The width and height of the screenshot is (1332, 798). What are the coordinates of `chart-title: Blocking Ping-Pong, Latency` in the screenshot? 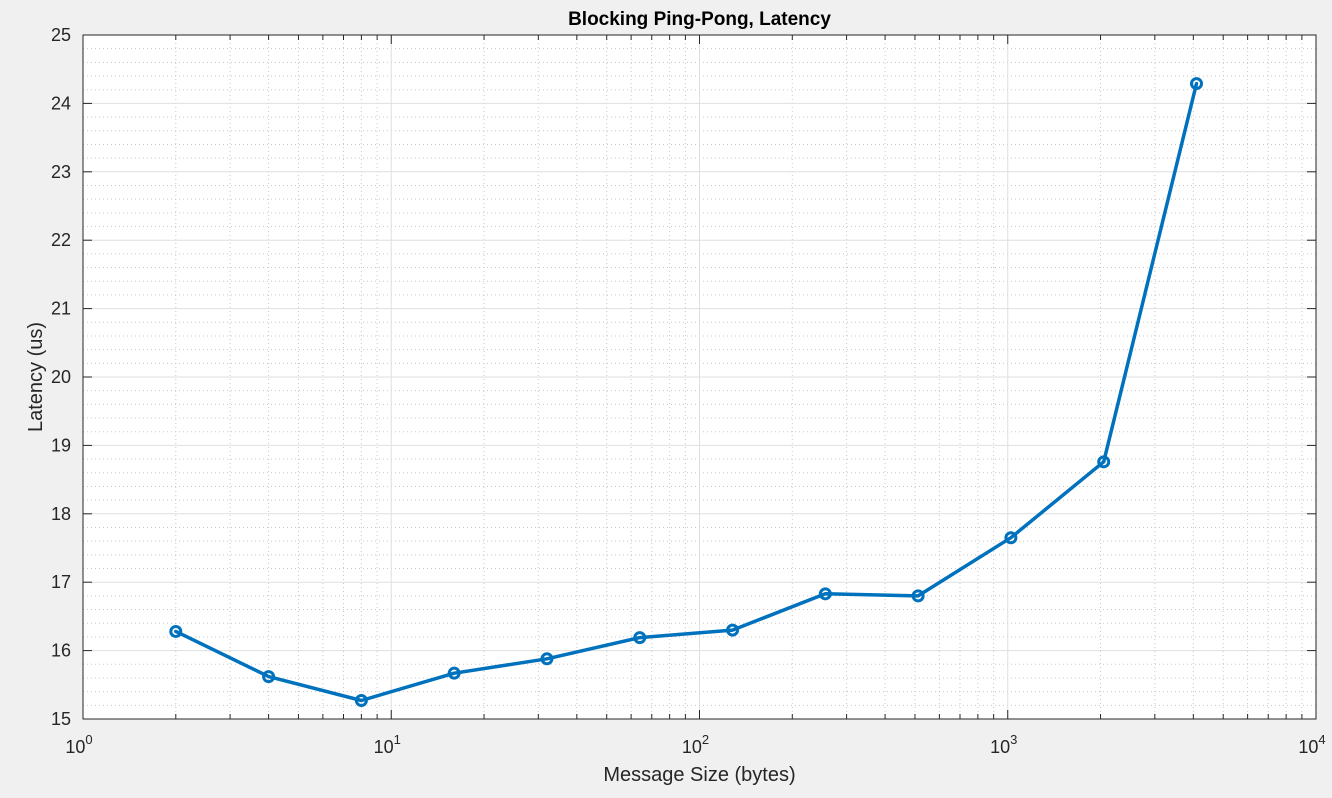 It's located at (699, 19).